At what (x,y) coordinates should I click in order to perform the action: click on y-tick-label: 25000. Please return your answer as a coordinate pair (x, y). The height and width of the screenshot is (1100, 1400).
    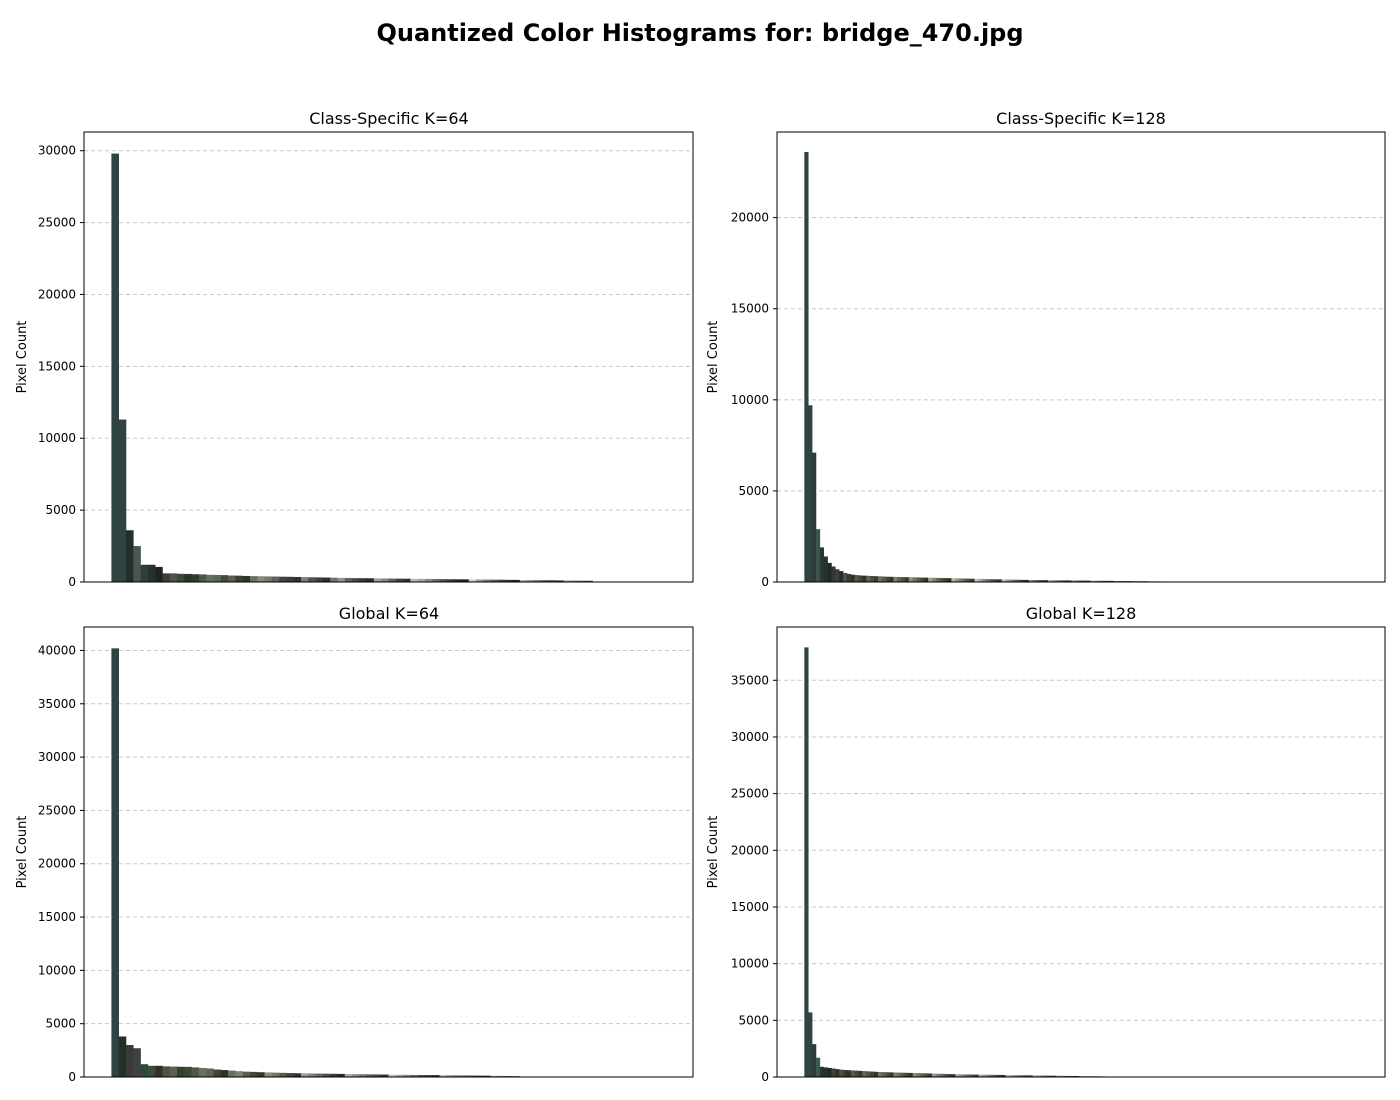
    Looking at the image, I should click on (750, 794).